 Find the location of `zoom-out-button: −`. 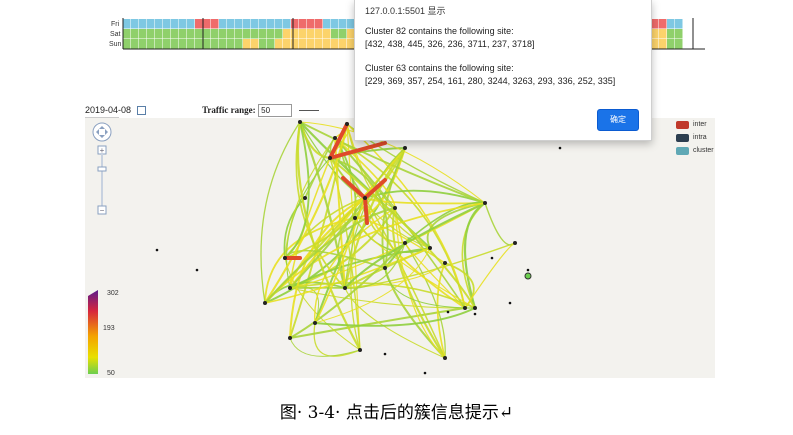

zoom-out-button: − is located at coordinates (102, 210).